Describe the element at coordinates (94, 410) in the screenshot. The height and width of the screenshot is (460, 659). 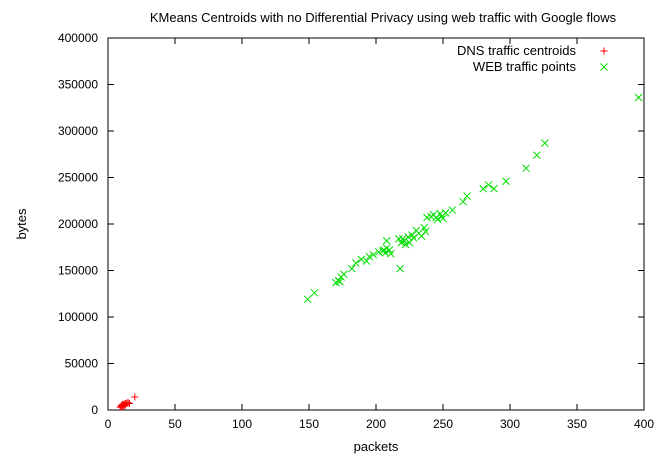
I see `y-tick-label: 0` at that location.